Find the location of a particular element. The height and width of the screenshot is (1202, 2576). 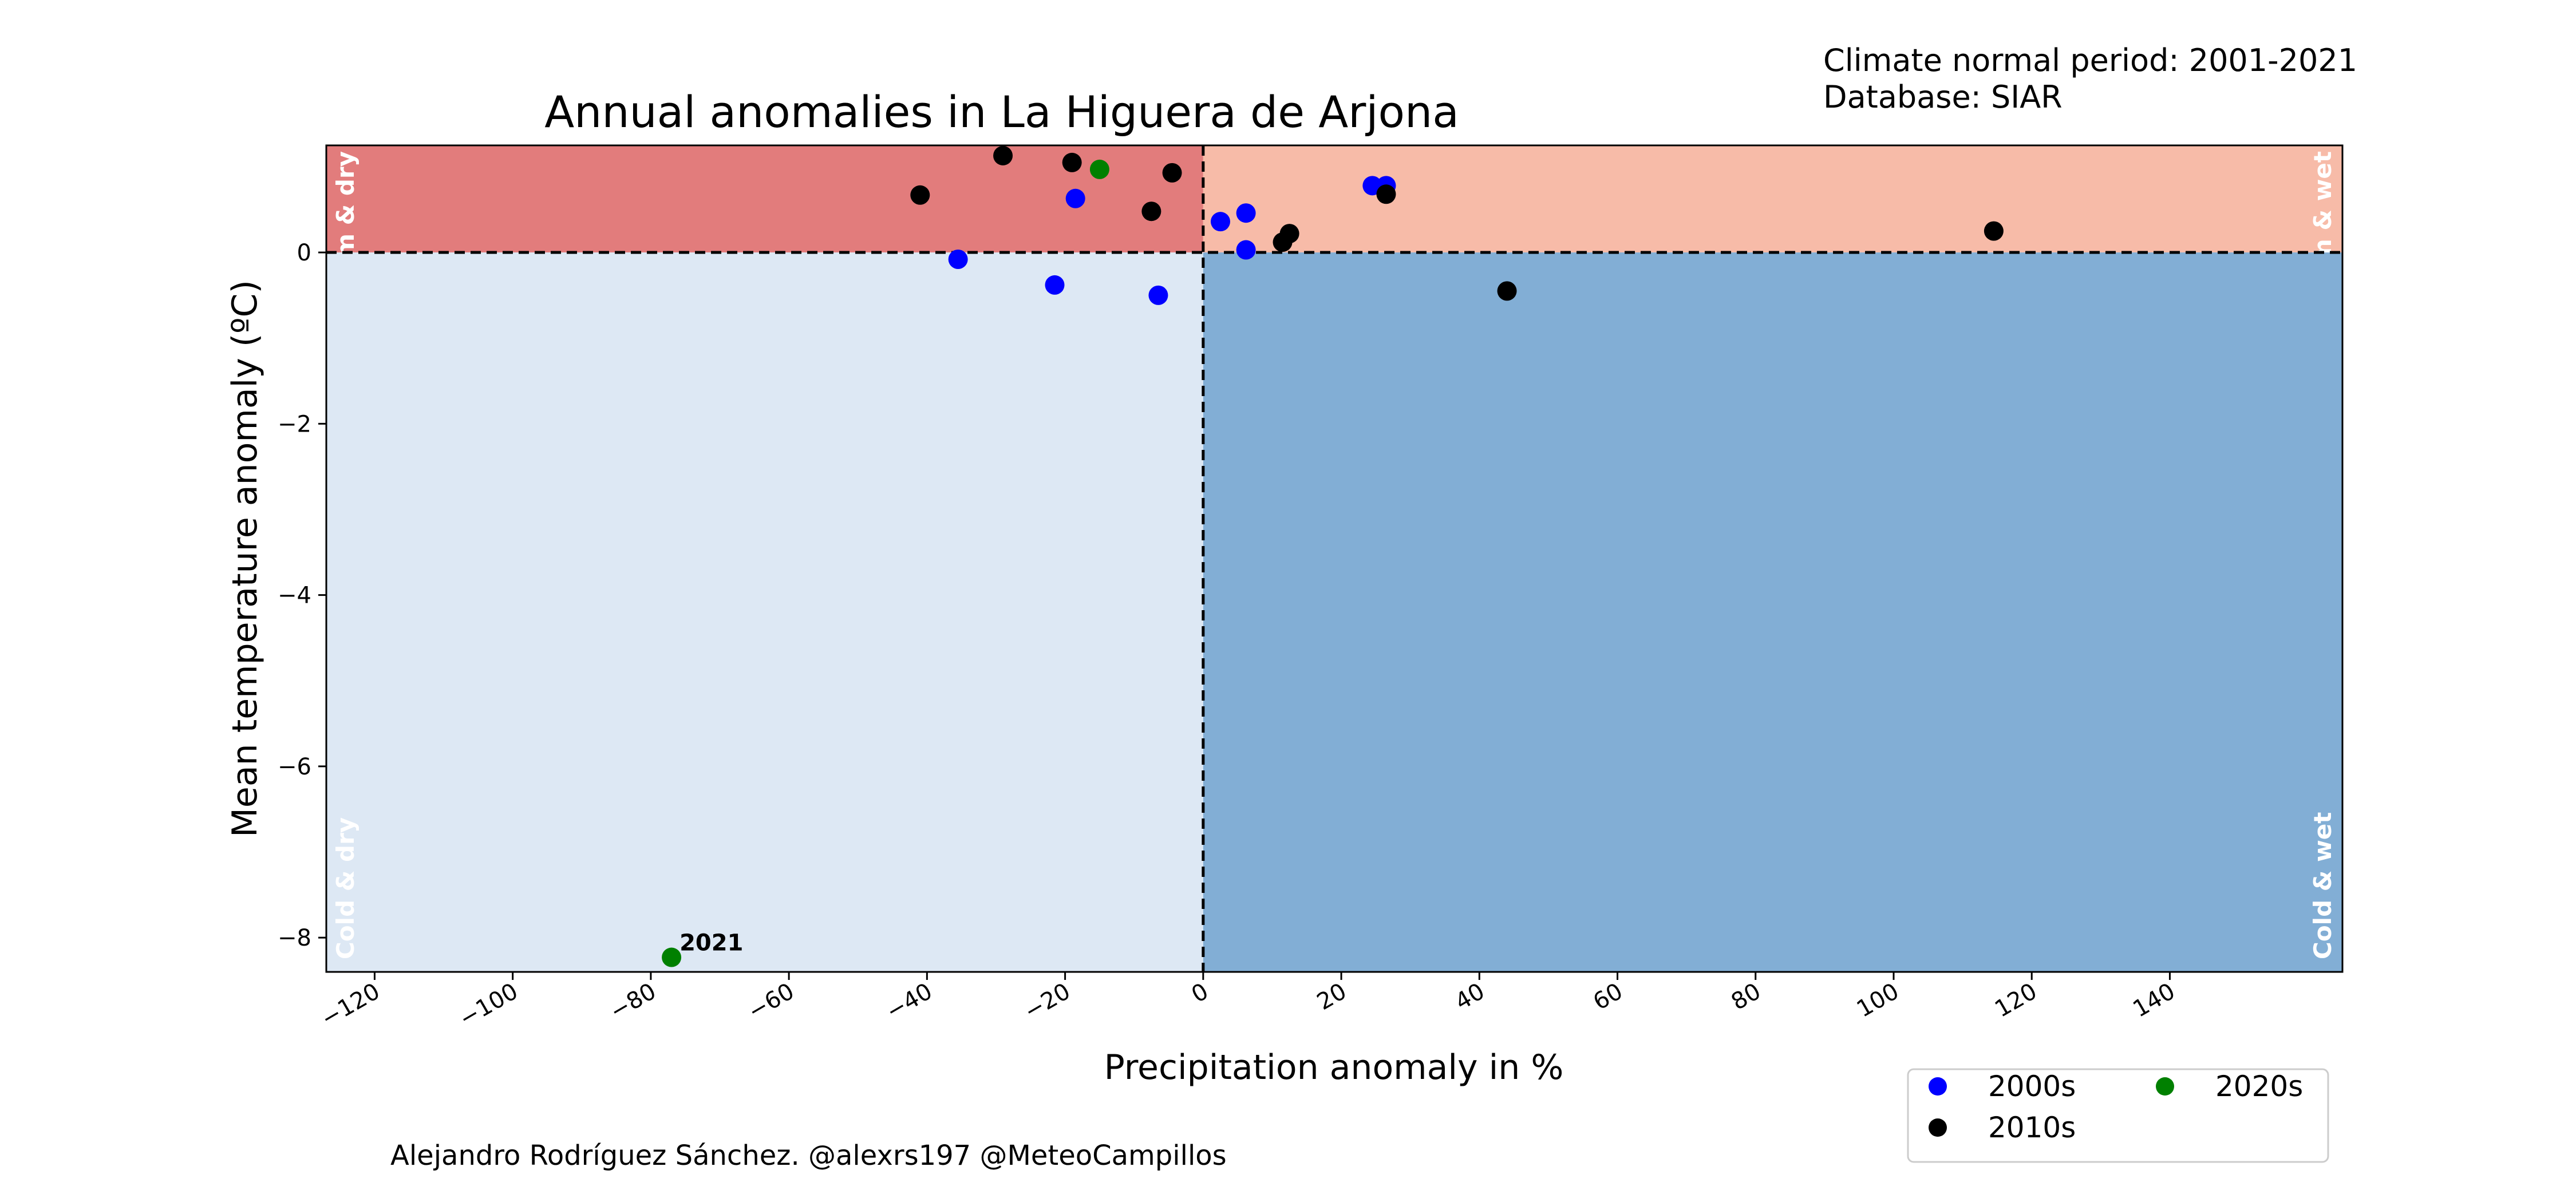

legend-marker-2000s is located at coordinates (1938, 1086).